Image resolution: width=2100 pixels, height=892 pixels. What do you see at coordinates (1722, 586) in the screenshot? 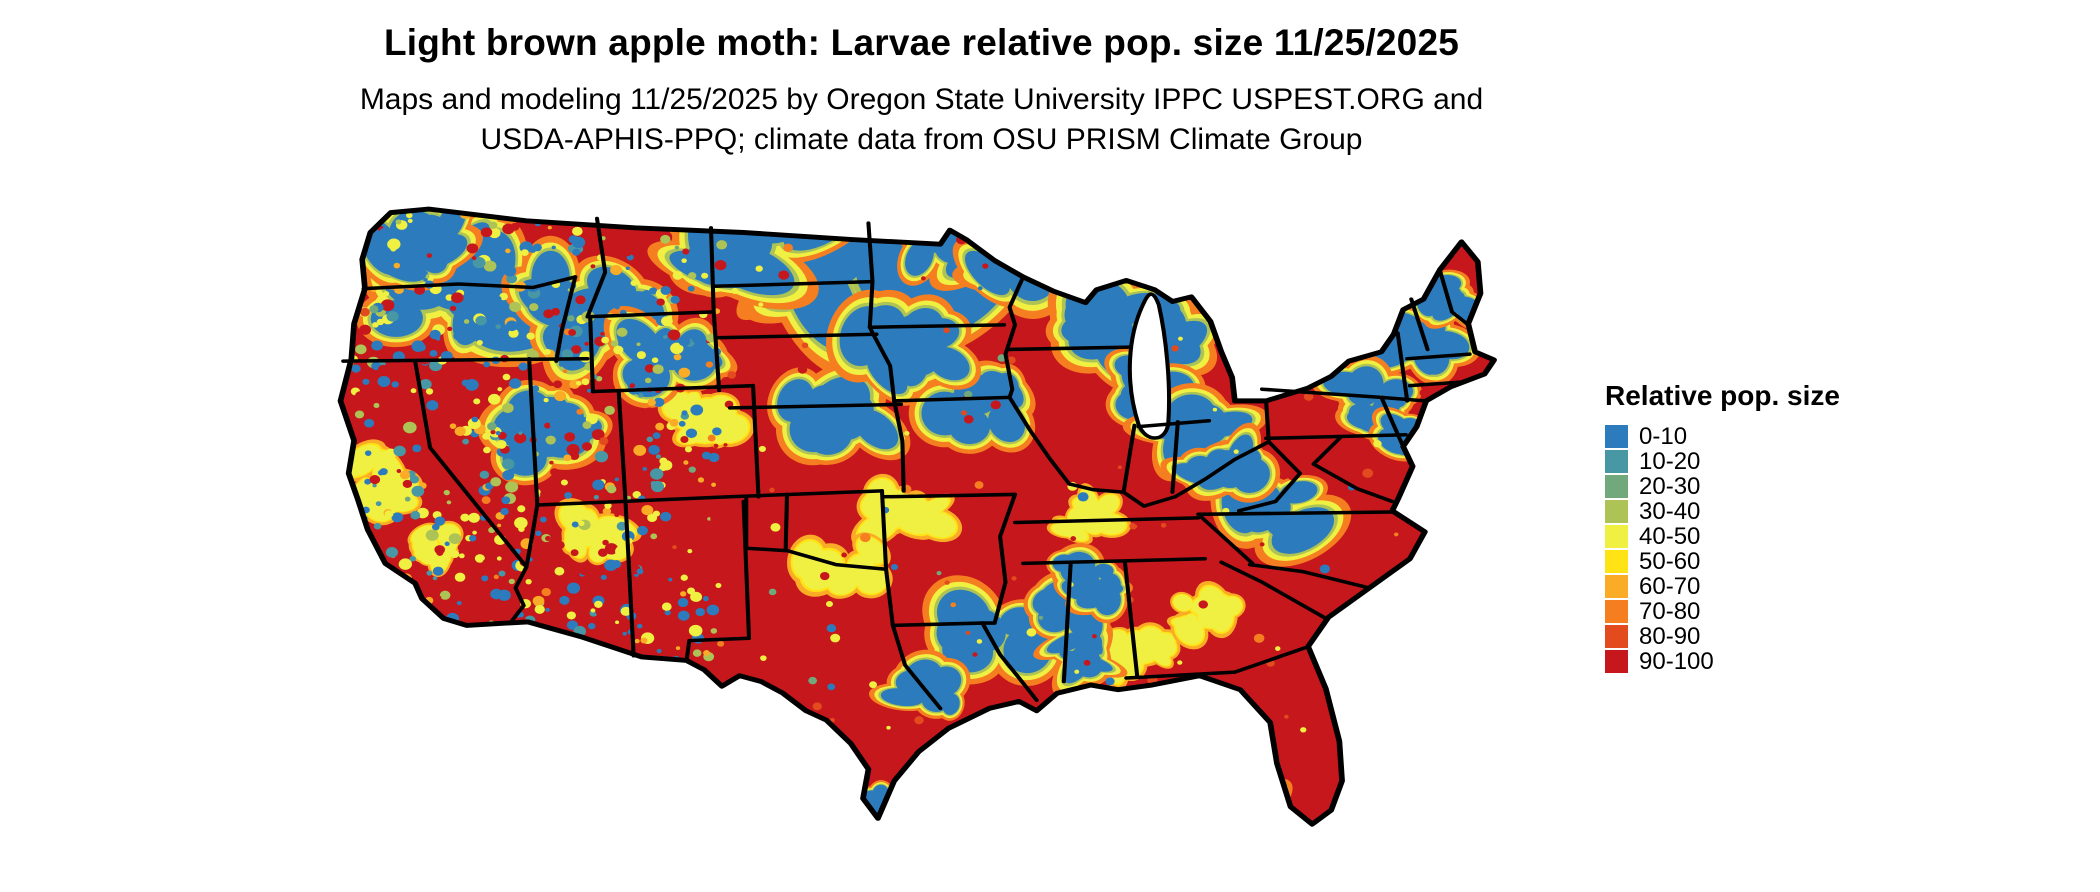
I see `legend-item-60-70: 60-70` at bounding box center [1722, 586].